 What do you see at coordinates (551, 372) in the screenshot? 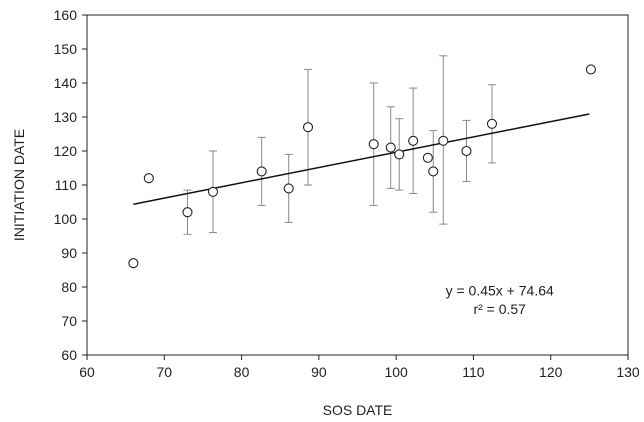
I see `x-tick-label: 120` at bounding box center [551, 372].